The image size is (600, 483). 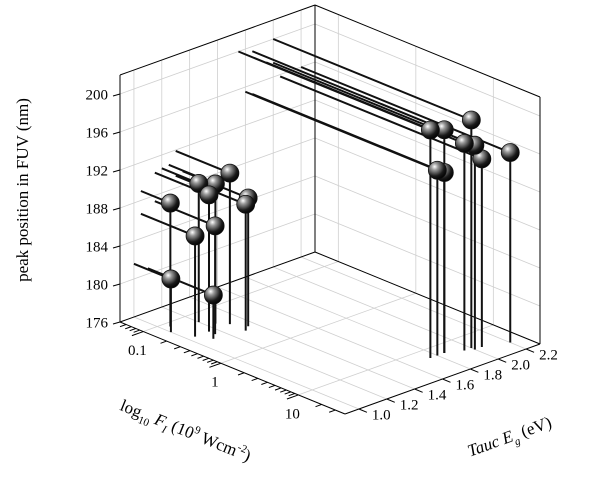 What do you see at coordinates (164, 429) in the screenshot?
I see `x-axis-title-part: I` at bounding box center [164, 429].